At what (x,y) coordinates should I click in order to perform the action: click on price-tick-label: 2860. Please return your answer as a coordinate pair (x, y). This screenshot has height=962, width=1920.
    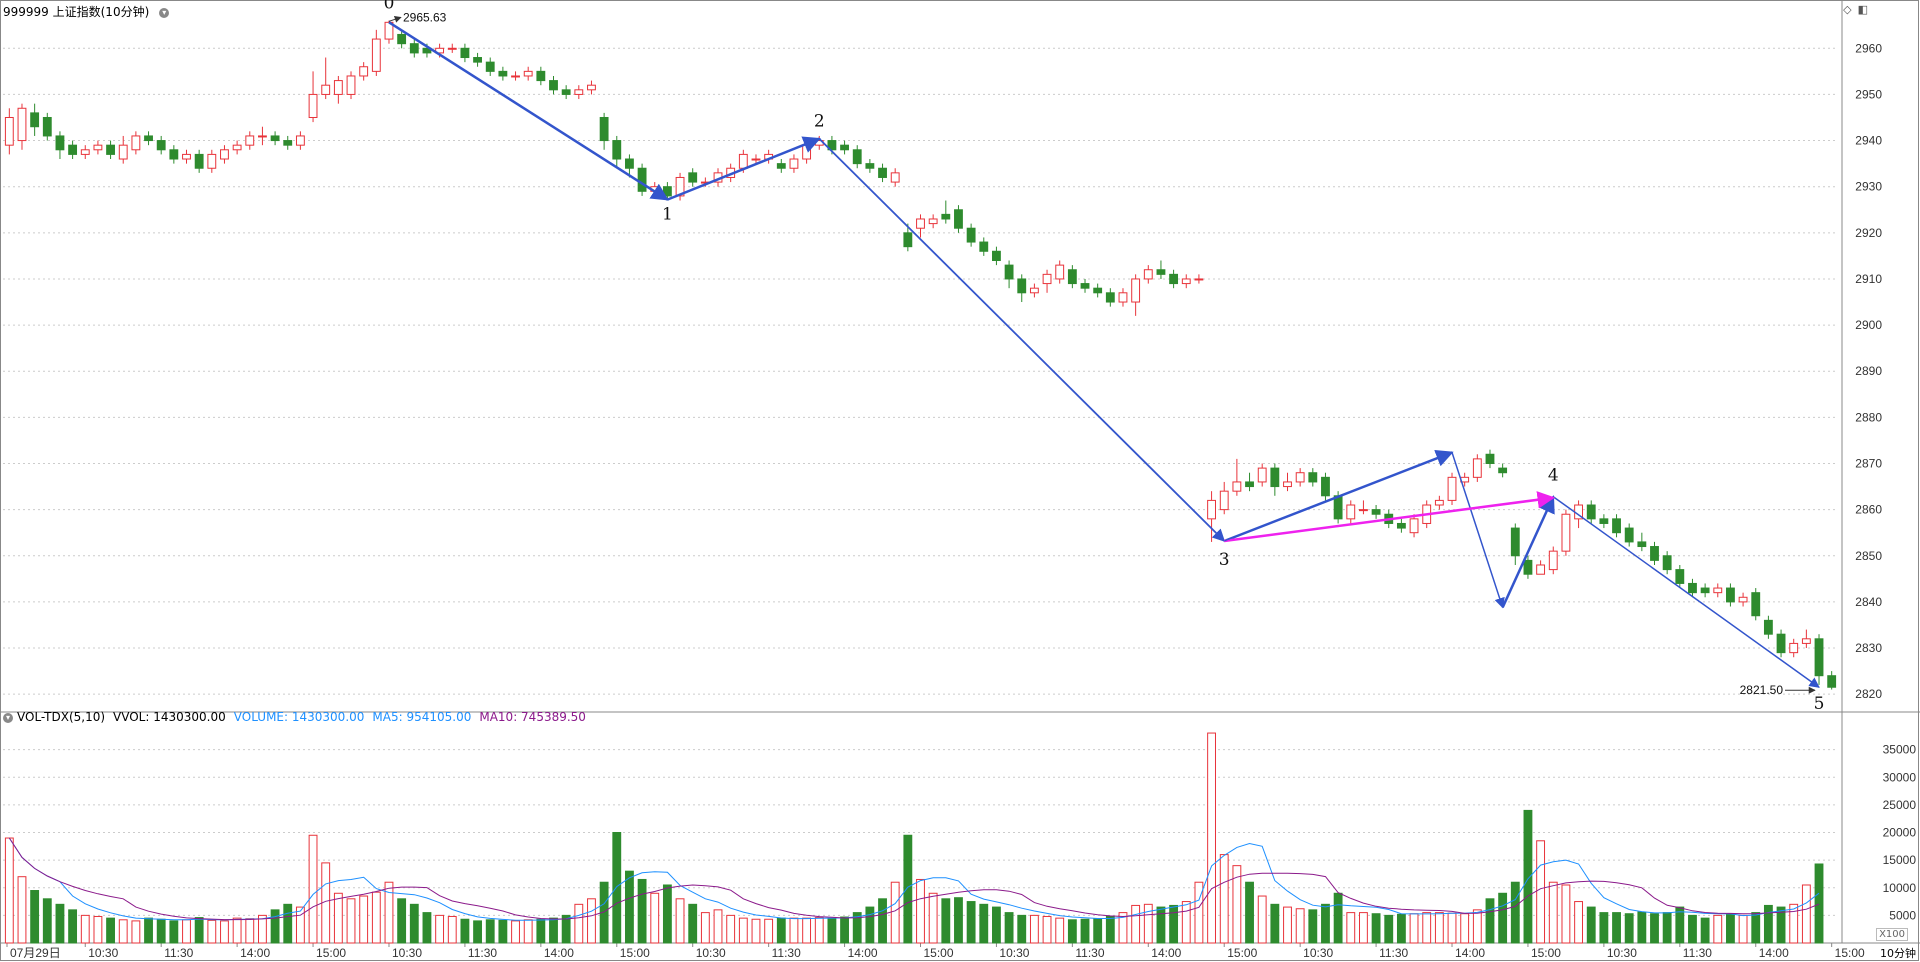
    Looking at the image, I should click on (1868, 510).